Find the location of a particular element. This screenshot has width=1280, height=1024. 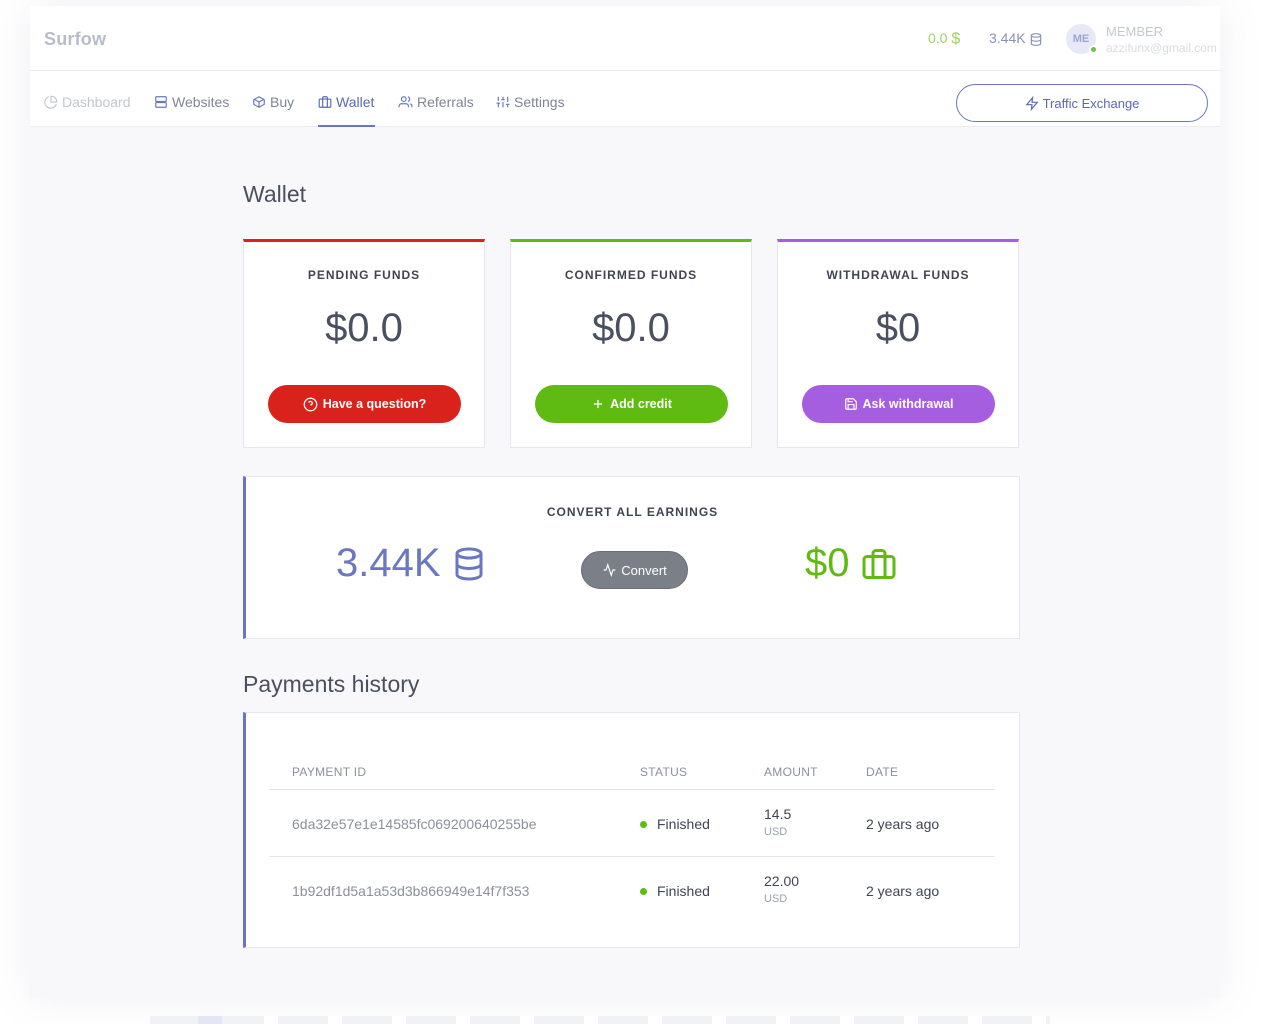

convert-dollars: $0 is located at coordinates (851, 563).